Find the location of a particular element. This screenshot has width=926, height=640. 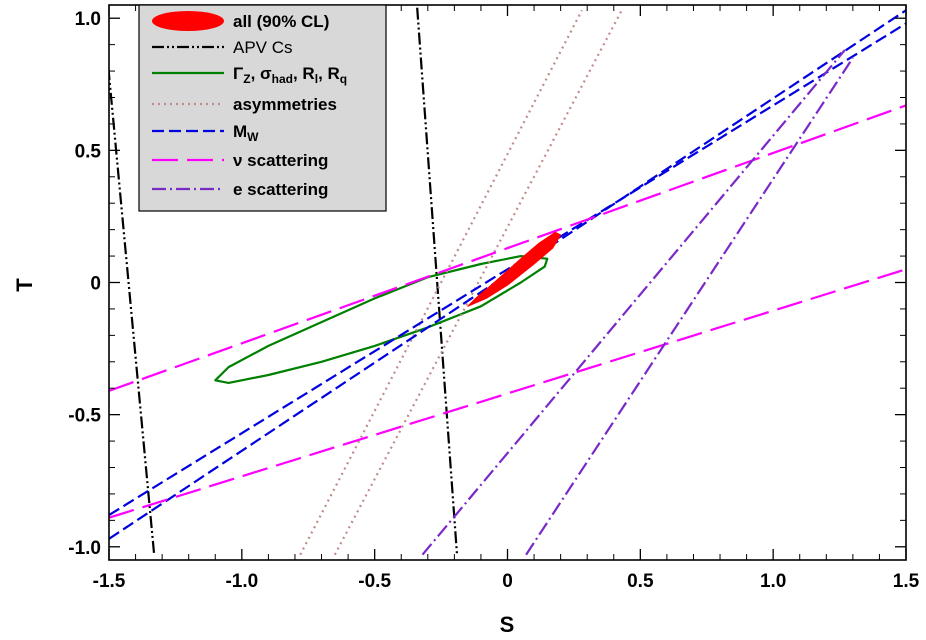

all-90-cl-region is located at coordinates (514, 269).